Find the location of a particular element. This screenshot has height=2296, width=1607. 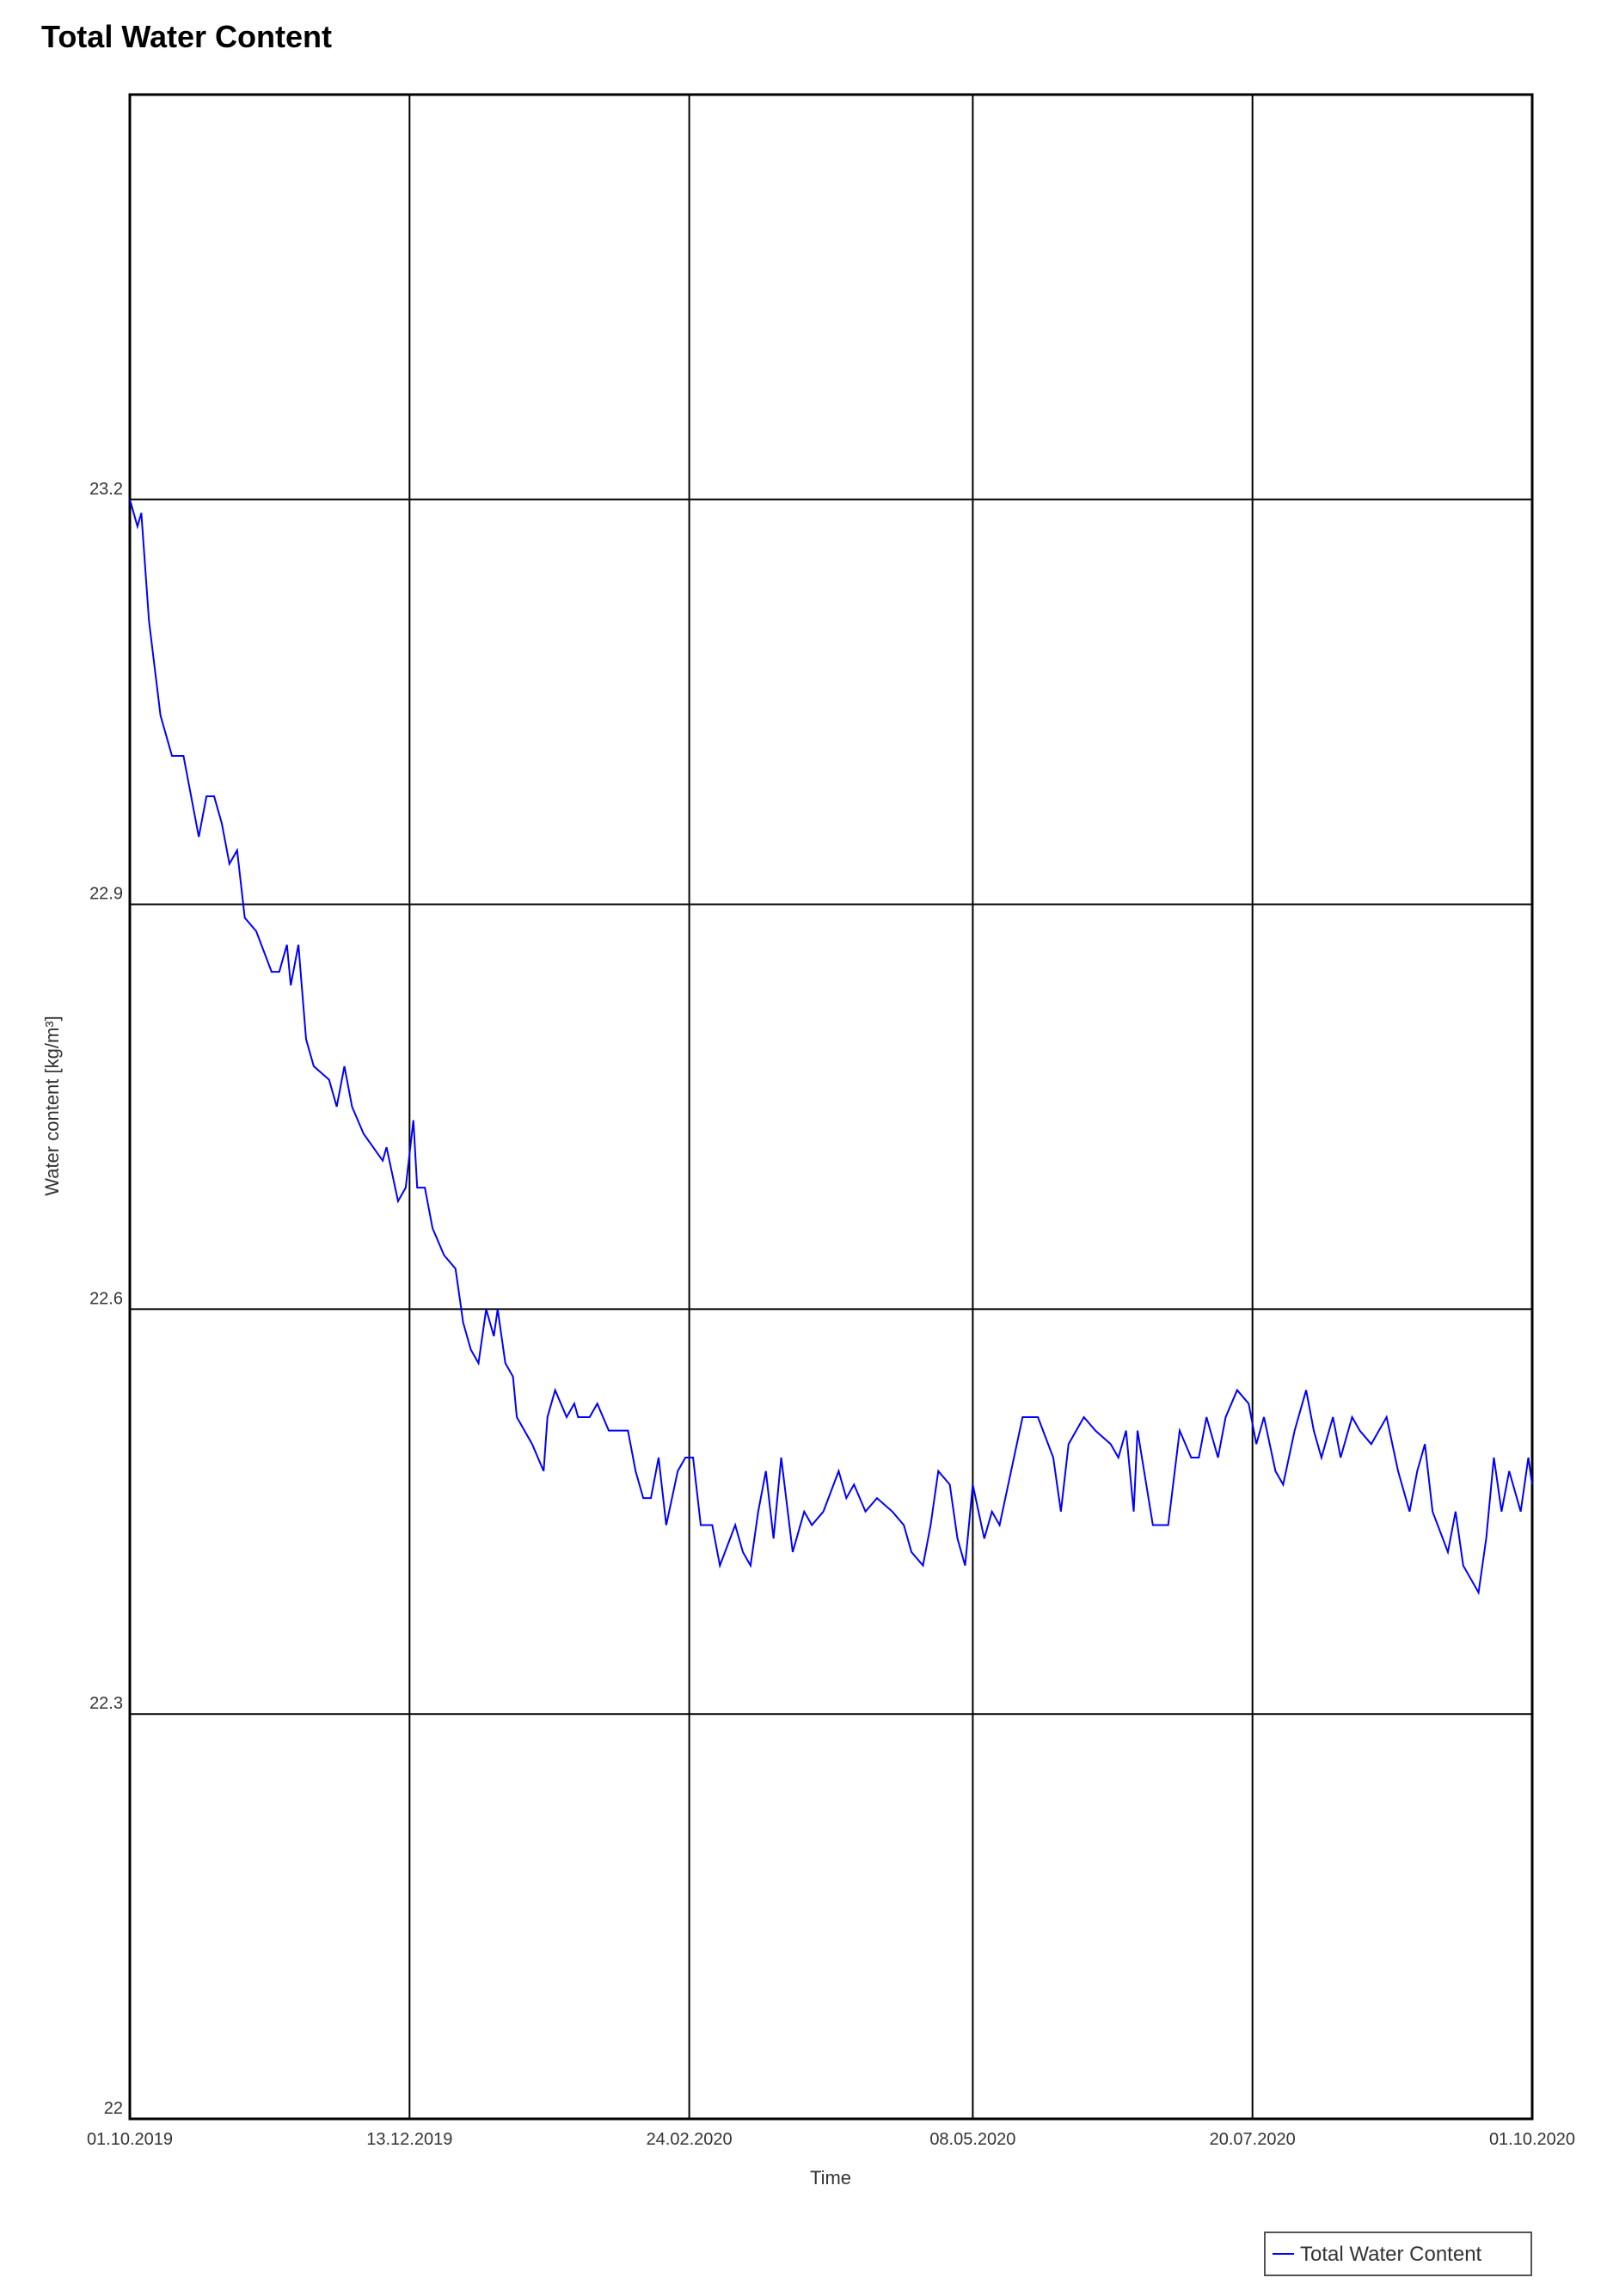

y-axis-label: Water content [kg/m³] is located at coordinates (52, 1105).